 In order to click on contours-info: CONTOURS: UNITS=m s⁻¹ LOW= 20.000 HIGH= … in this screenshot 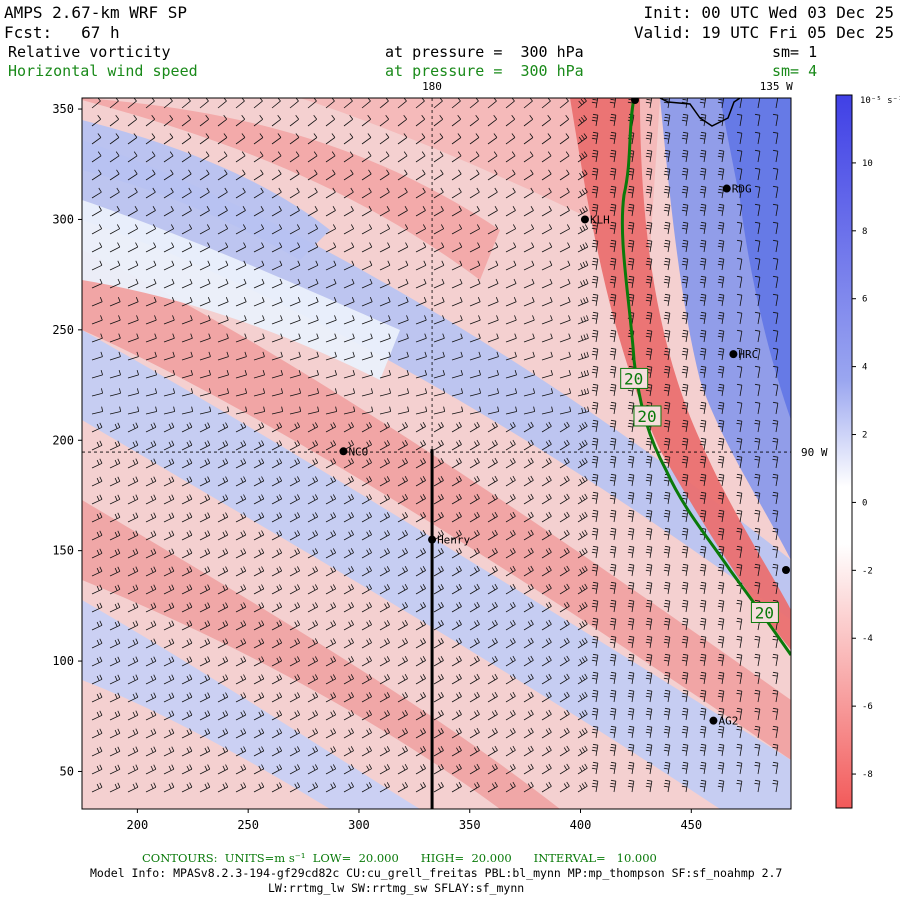, I will do `click(399, 858)`.